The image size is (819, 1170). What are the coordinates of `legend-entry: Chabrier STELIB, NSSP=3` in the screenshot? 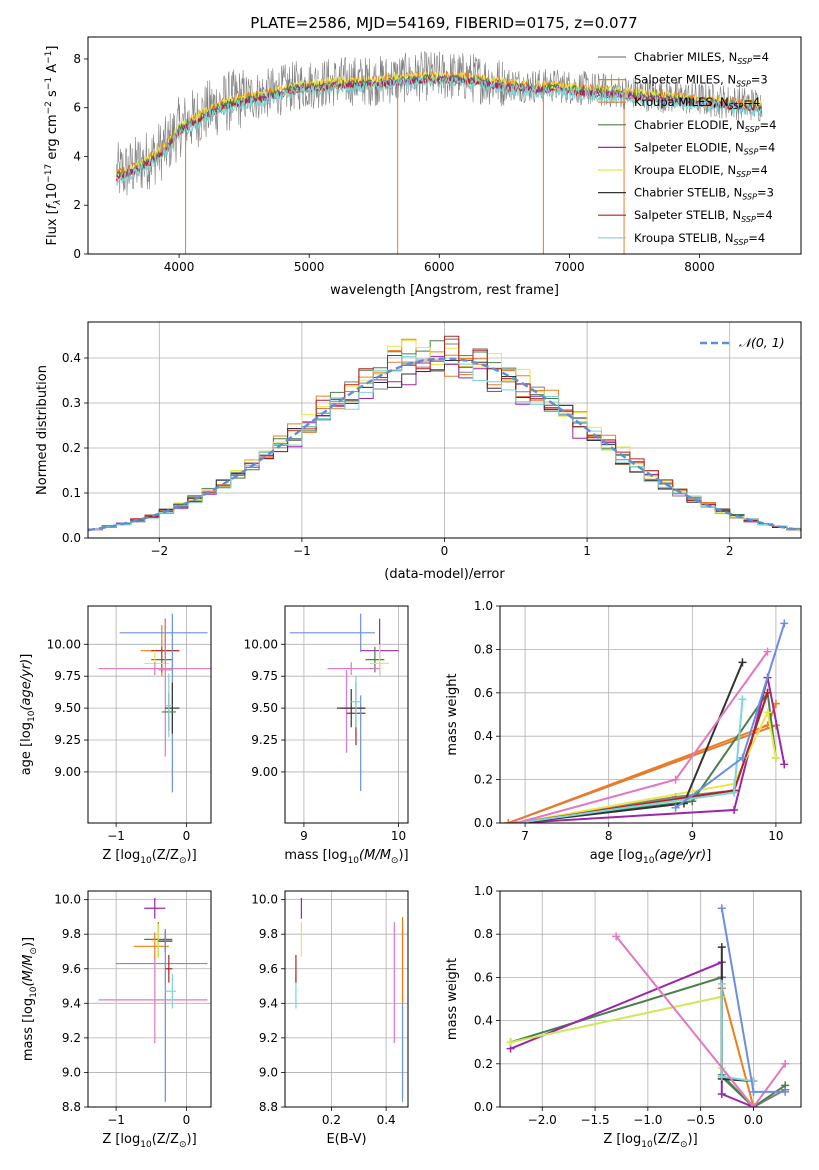 It's located at (704, 194).